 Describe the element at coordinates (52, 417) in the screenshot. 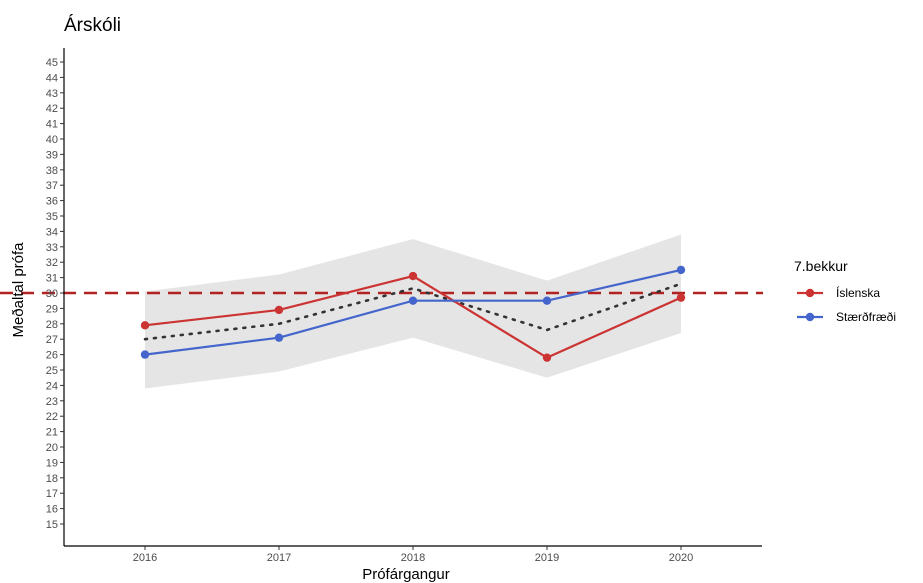

I see `y-tick-label: 22` at that location.